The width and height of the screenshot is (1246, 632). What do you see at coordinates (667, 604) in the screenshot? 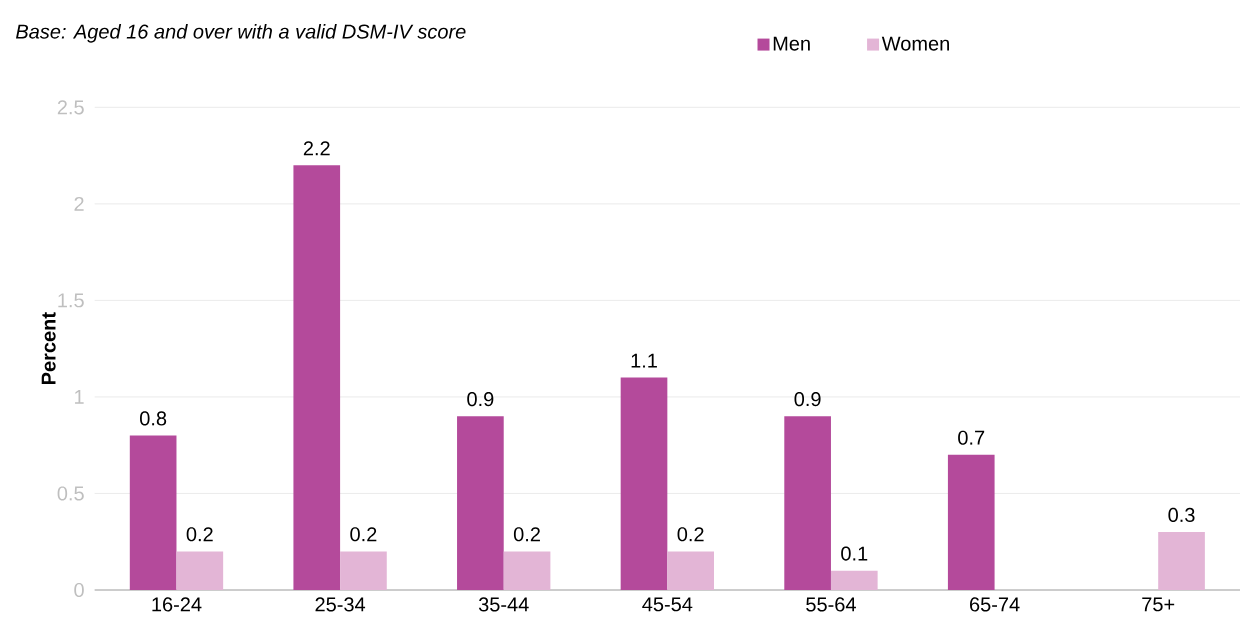
I see `x-tick-label: 45-54` at bounding box center [667, 604].